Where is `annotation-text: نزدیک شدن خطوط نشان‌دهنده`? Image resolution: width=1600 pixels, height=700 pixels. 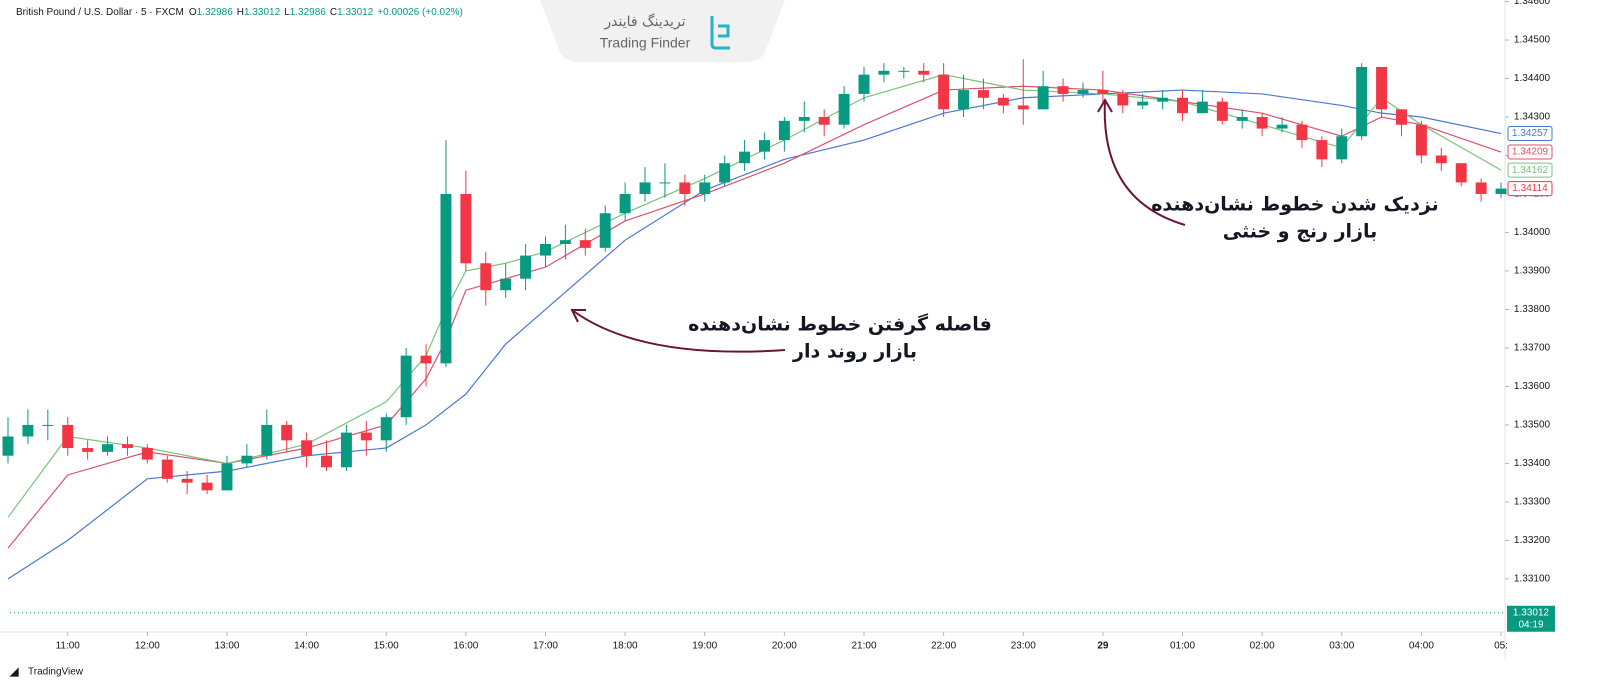
annotation-text: نزدیک شدن خطوط نشان‌دهنده is located at coordinates (1295, 205).